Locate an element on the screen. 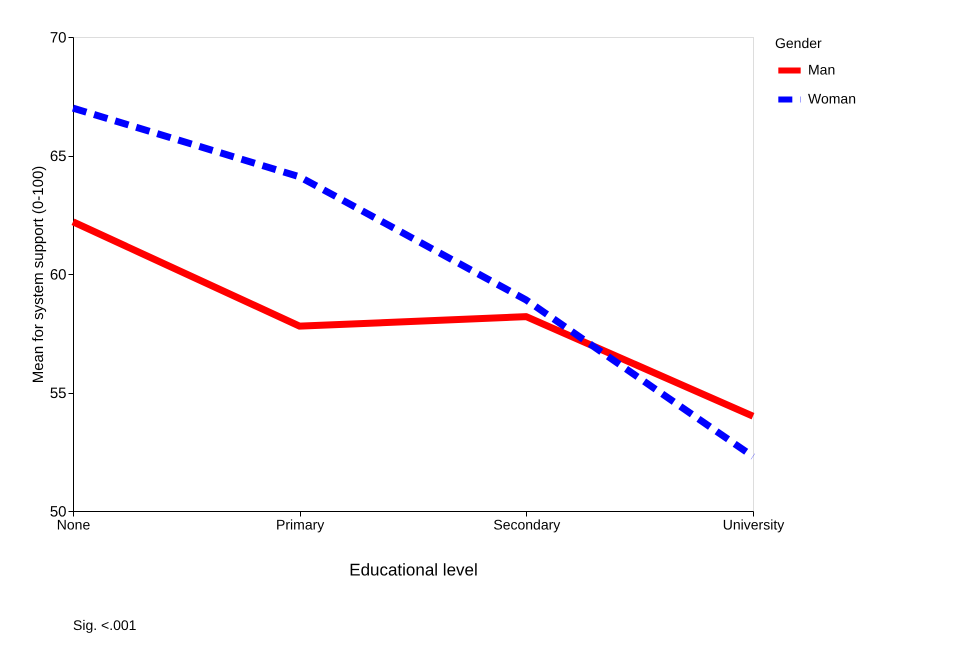 Image resolution: width=954 pixels, height=662 pixels. x-tick-label: Secondary is located at coordinates (526, 524).